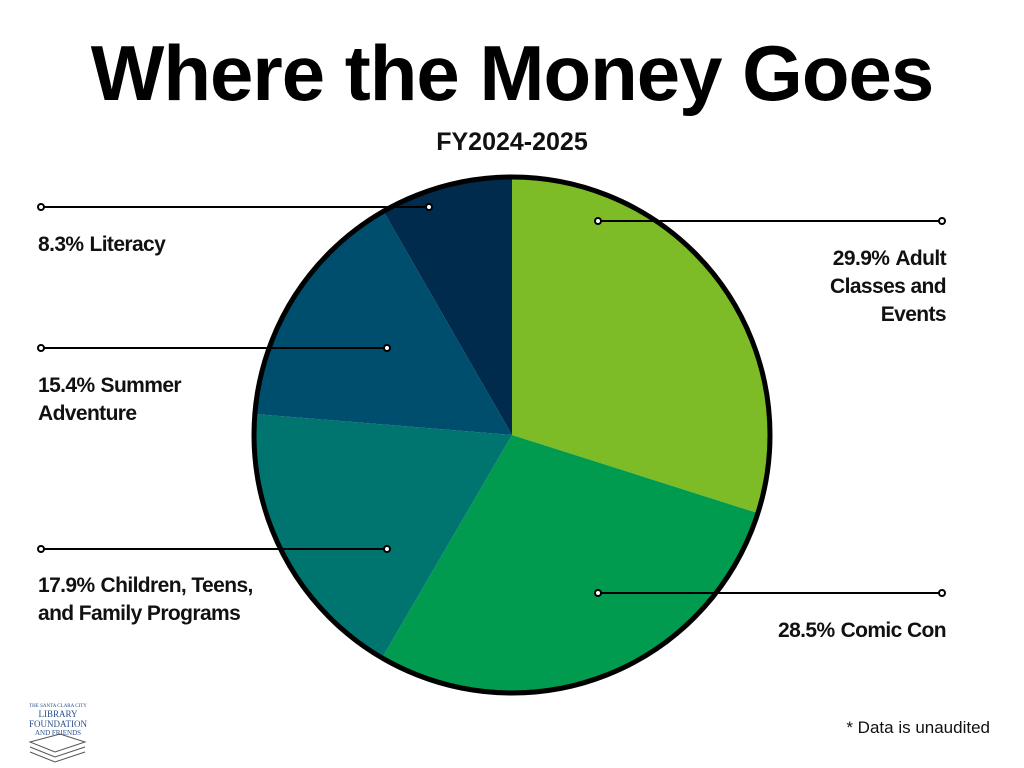 The width and height of the screenshot is (1024, 768). I want to click on slice-label: 8.3% Literacy, so click(138, 245).